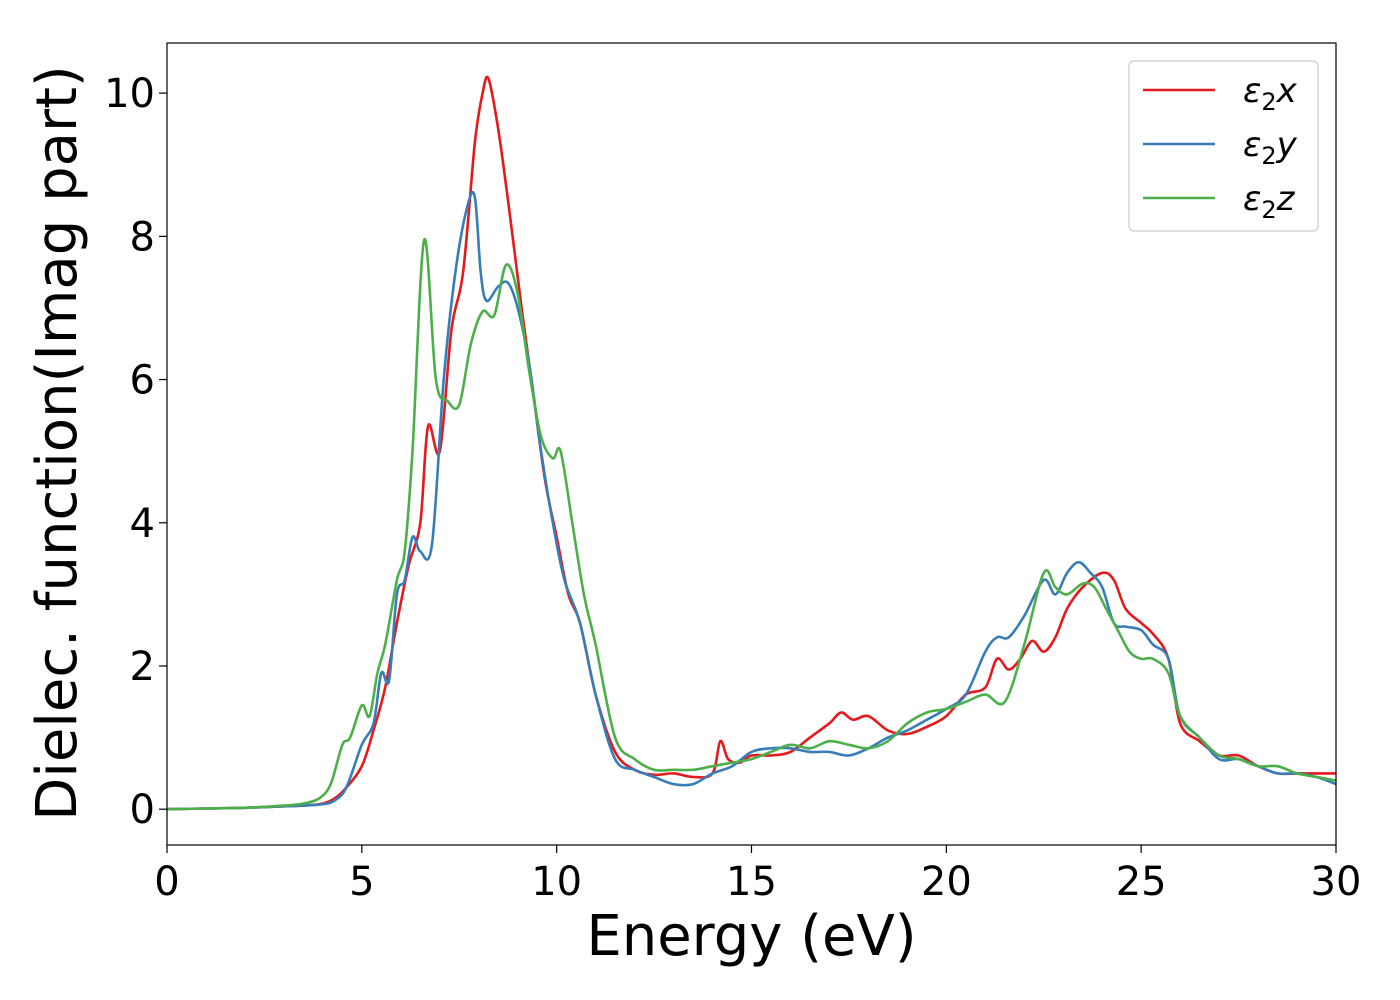 The height and width of the screenshot is (1000, 1400). I want to click on y-tick-label: 6, so click(142, 381).